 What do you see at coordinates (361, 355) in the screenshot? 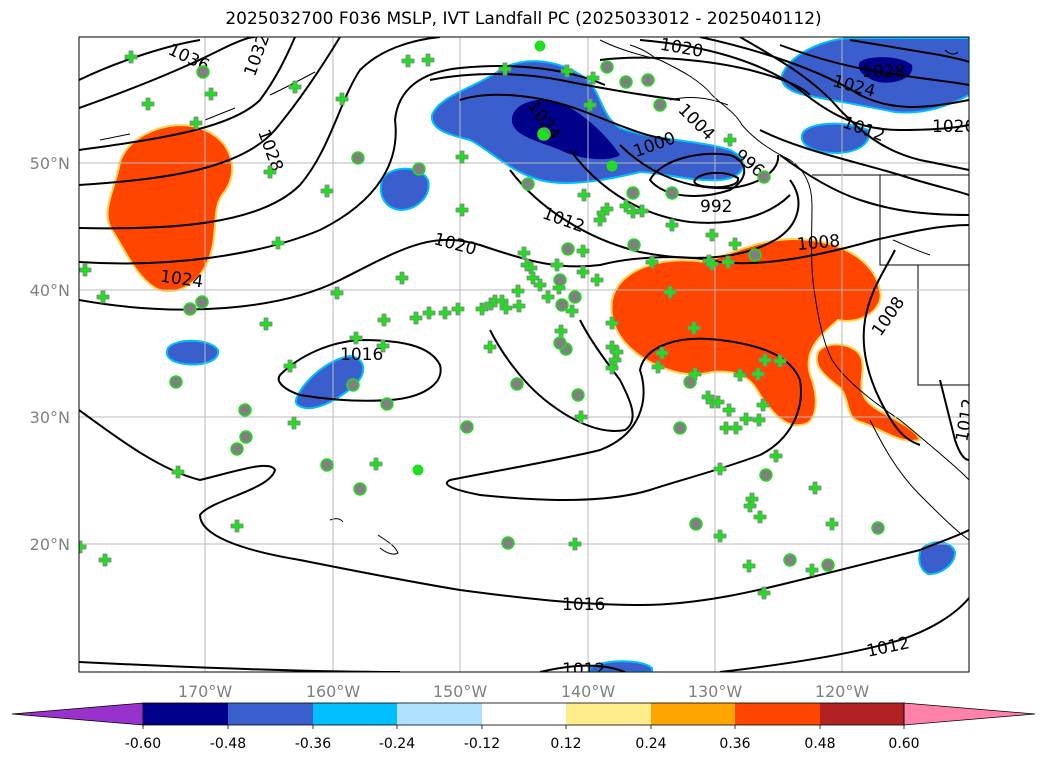
I see `isobar-label: 1016` at bounding box center [361, 355].